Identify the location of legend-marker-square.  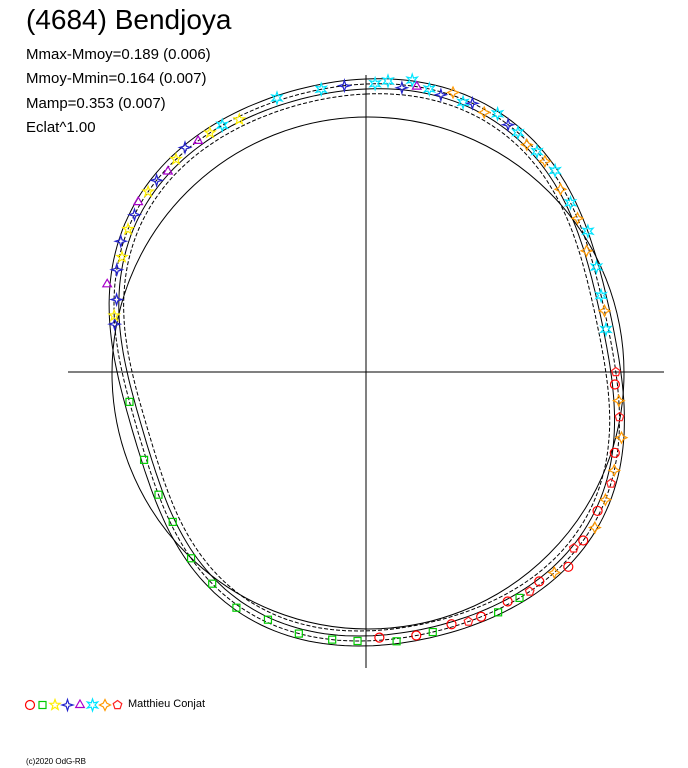
(42, 705).